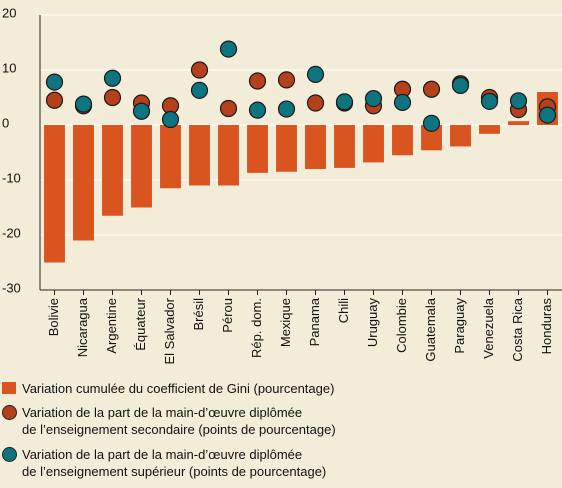  What do you see at coordinates (546, 326) in the screenshot?
I see `x-tick-label: Honduras` at bounding box center [546, 326].